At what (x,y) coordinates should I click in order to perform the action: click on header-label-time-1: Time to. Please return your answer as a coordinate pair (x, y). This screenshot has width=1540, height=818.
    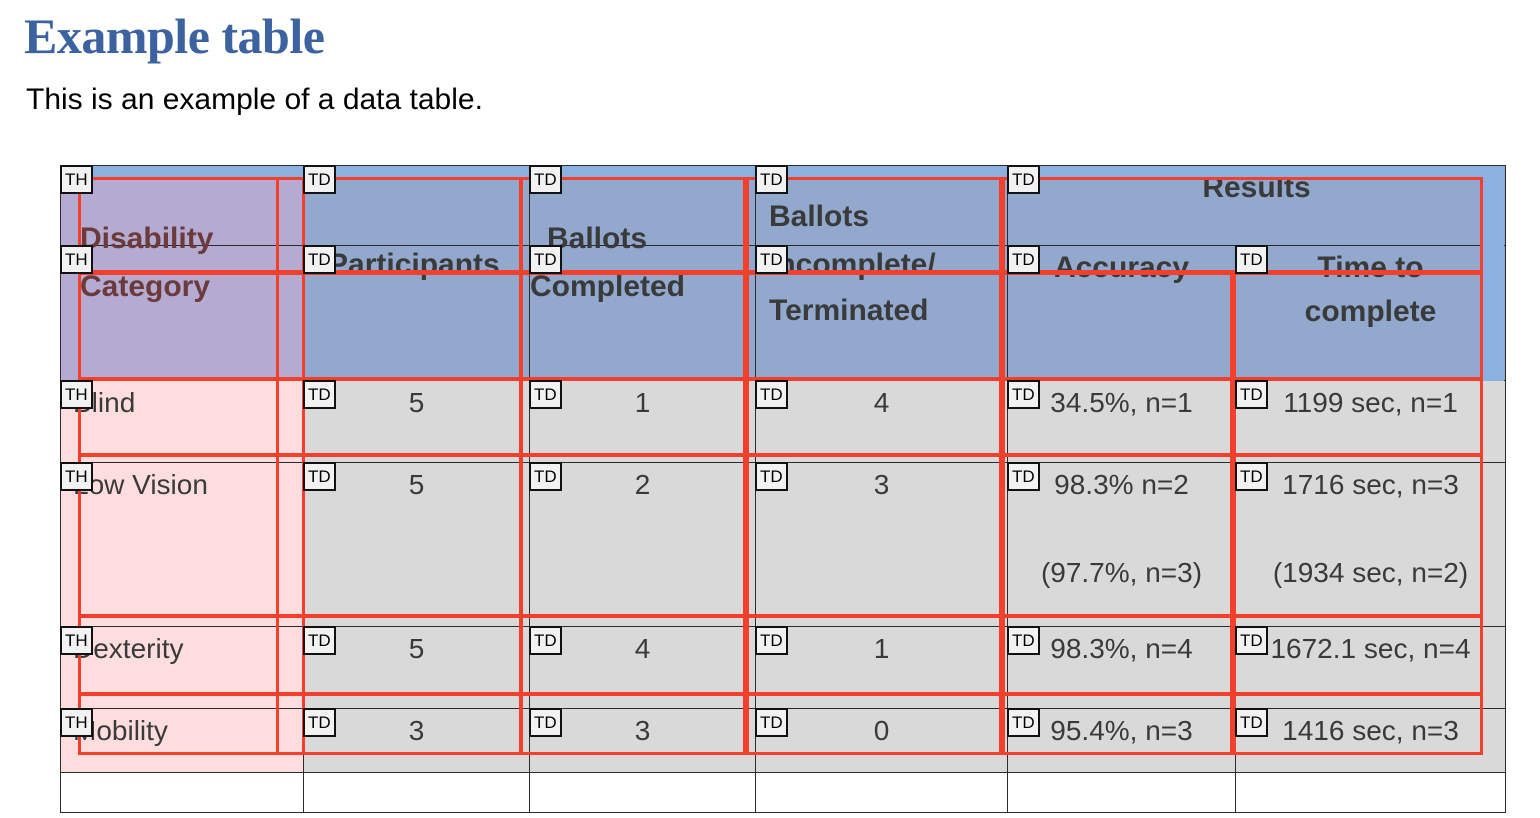
    Looking at the image, I should click on (1370, 267).